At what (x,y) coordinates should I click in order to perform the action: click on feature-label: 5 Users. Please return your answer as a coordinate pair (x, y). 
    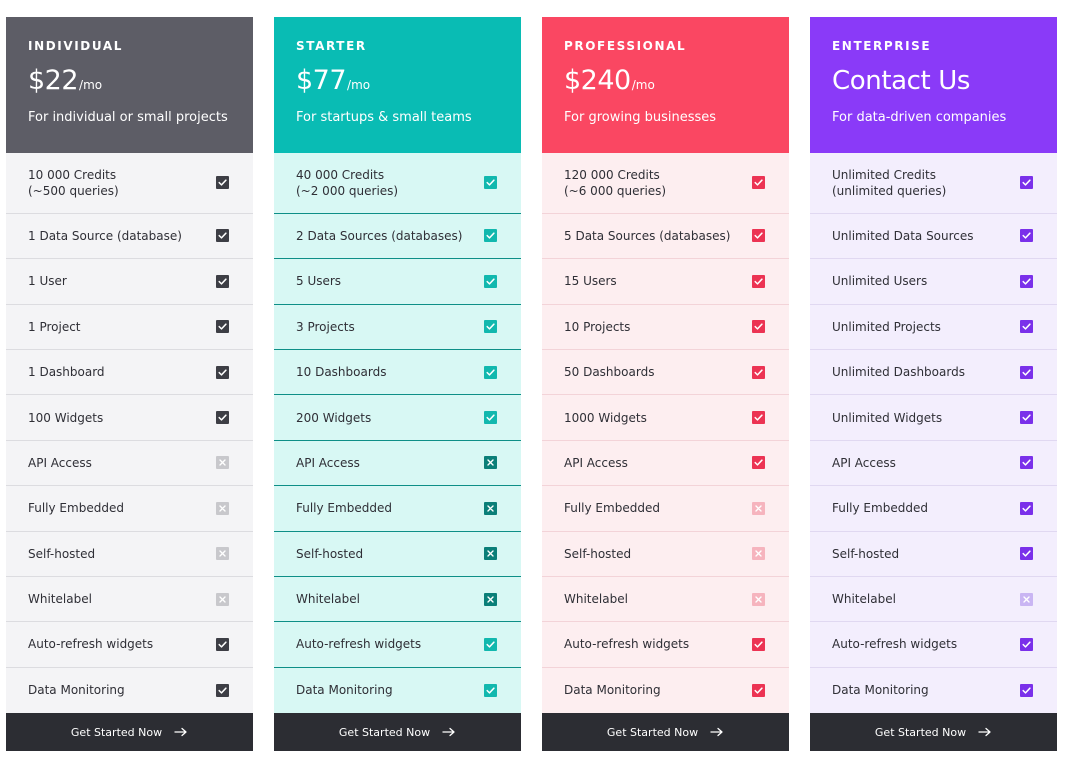
    Looking at the image, I should click on (318, 281).